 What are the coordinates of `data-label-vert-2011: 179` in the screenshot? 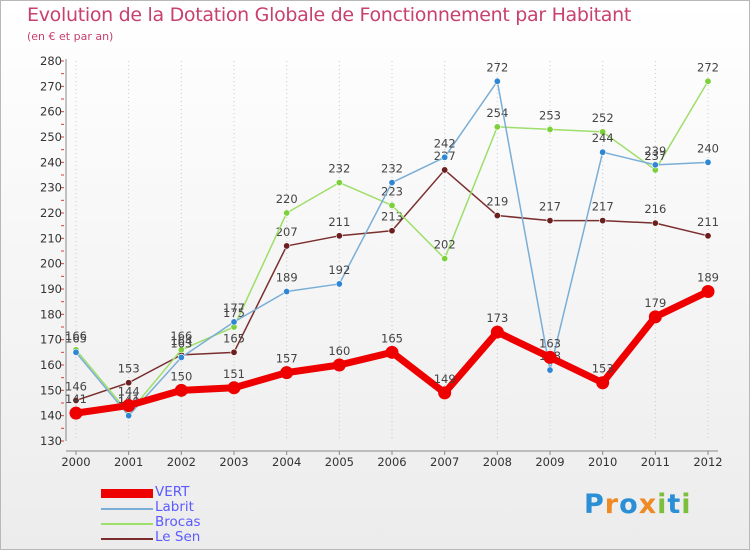 It's located at (655, 303).